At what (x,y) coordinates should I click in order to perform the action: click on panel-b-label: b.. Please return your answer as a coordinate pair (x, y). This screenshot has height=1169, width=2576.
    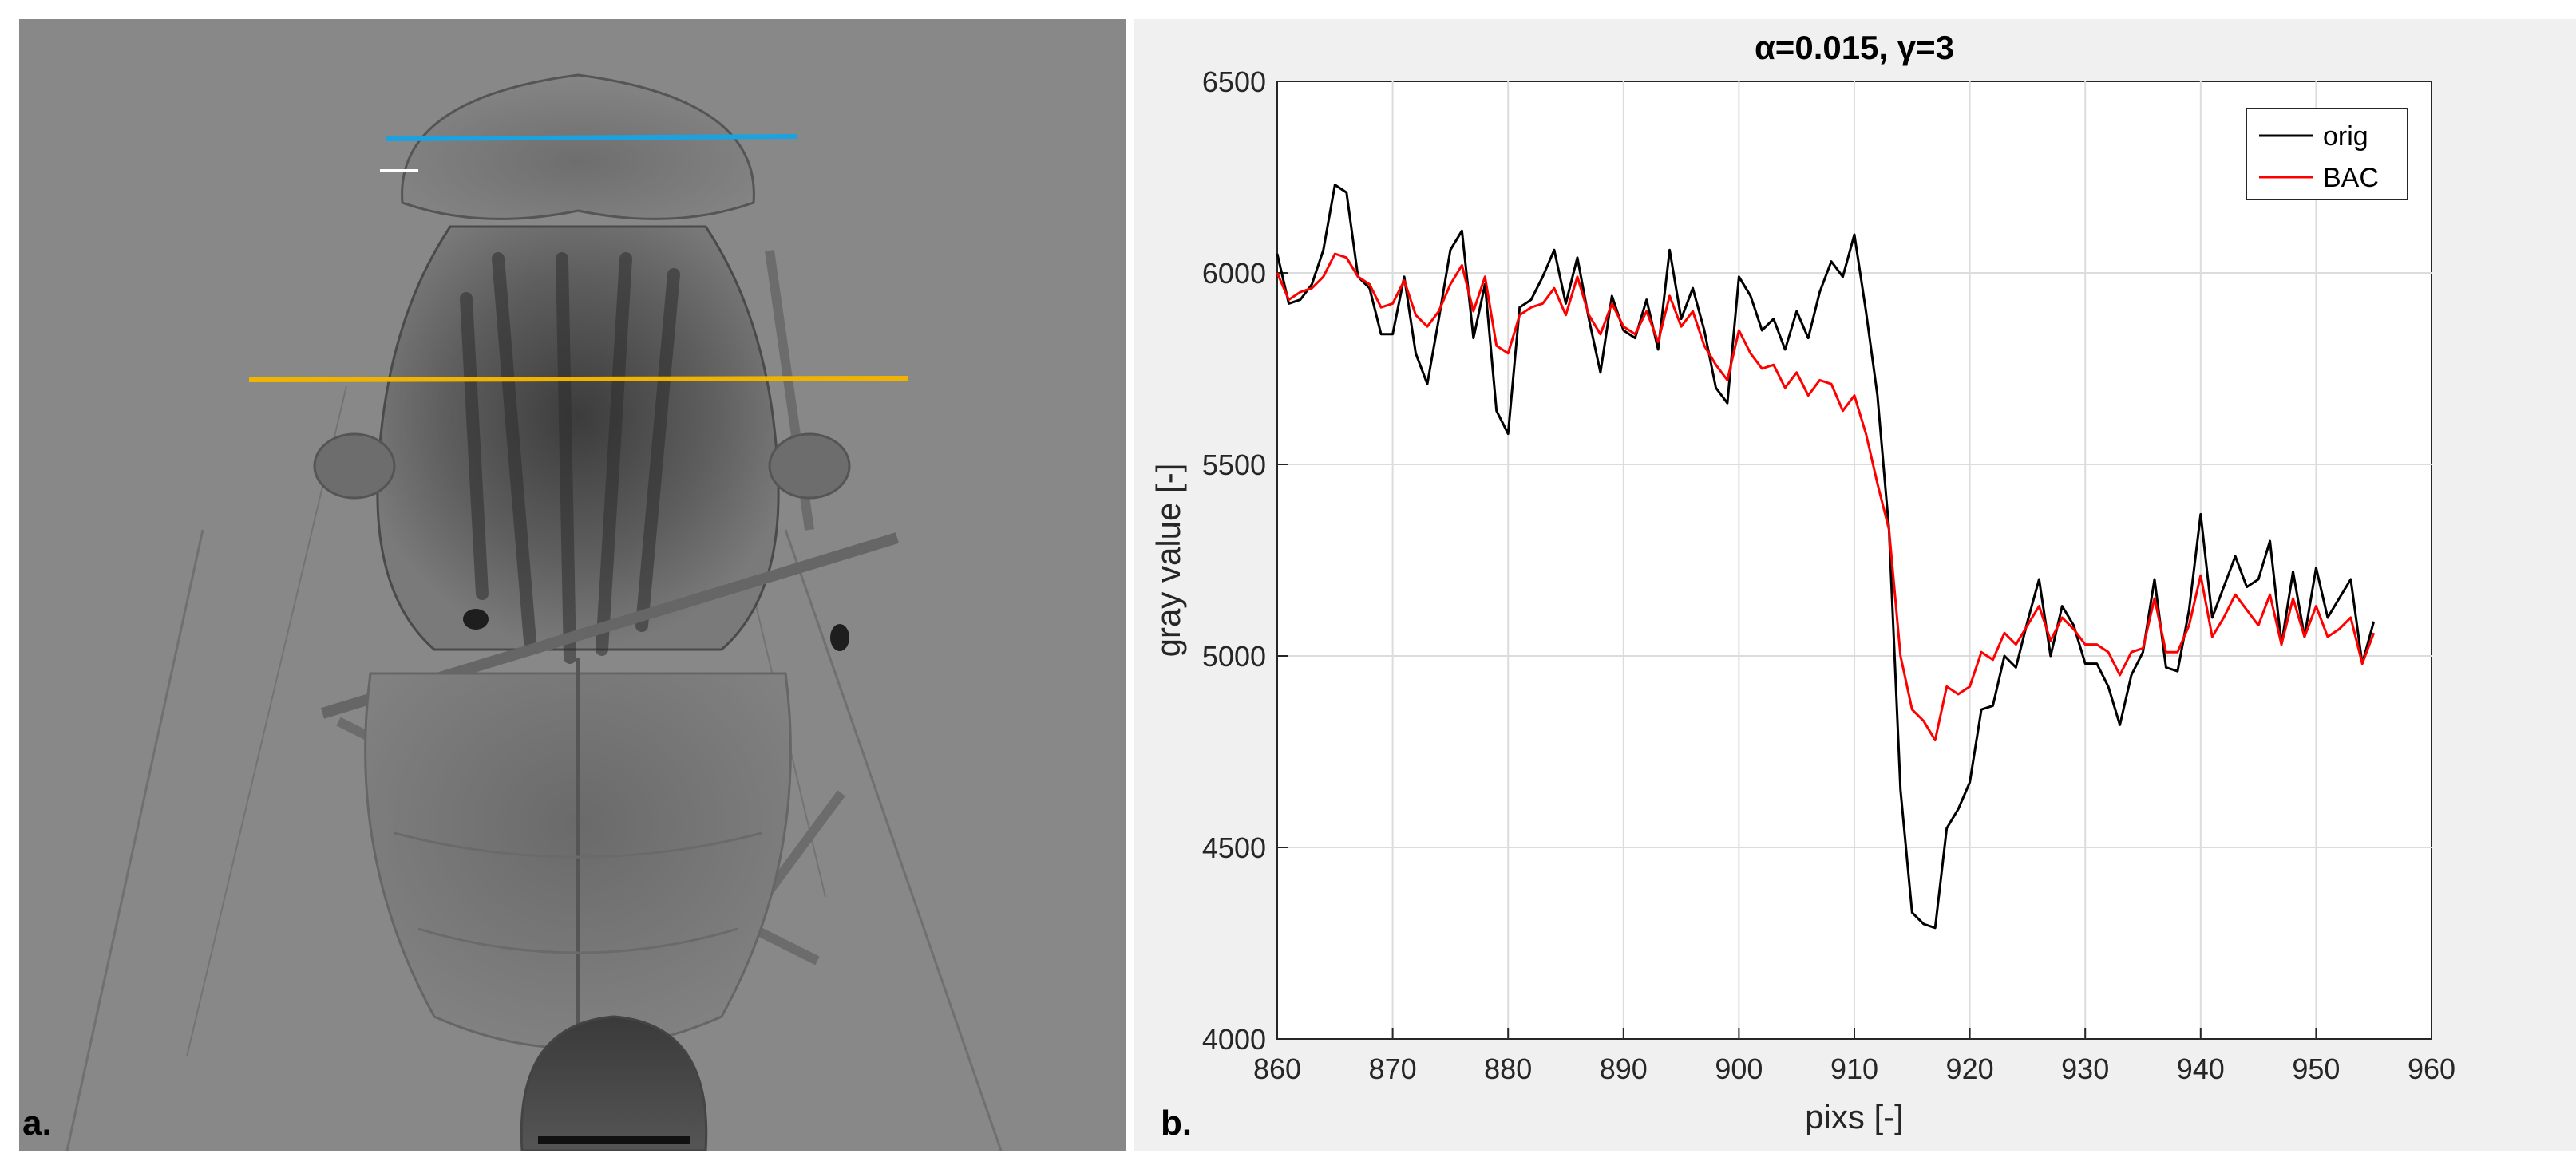
    Looking at the image, I should click on (1176, 1123).